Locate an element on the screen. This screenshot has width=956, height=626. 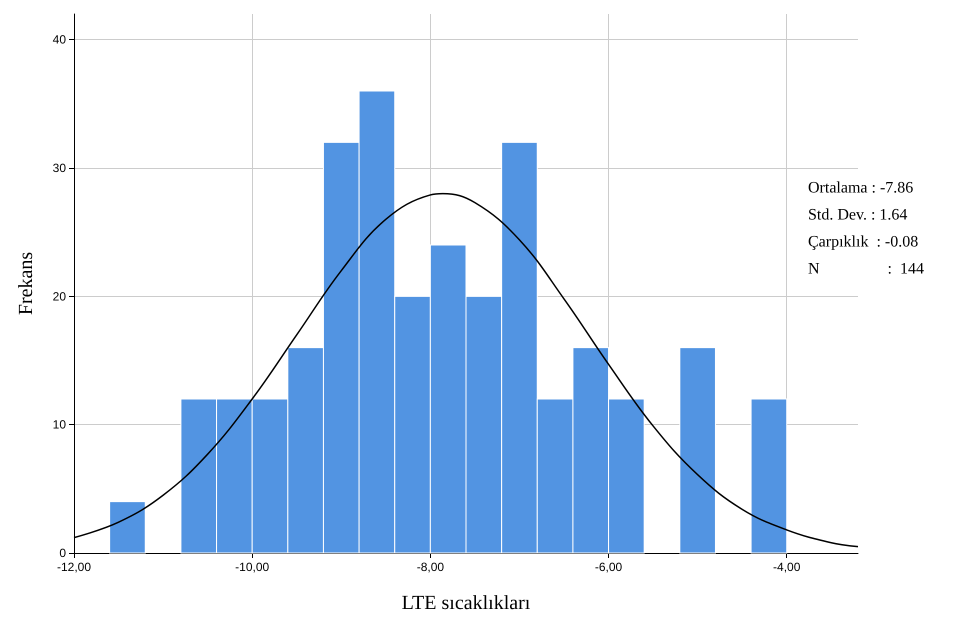
x-axis-title: LTE sıcaklıkları is located at coordinates (466, 603).